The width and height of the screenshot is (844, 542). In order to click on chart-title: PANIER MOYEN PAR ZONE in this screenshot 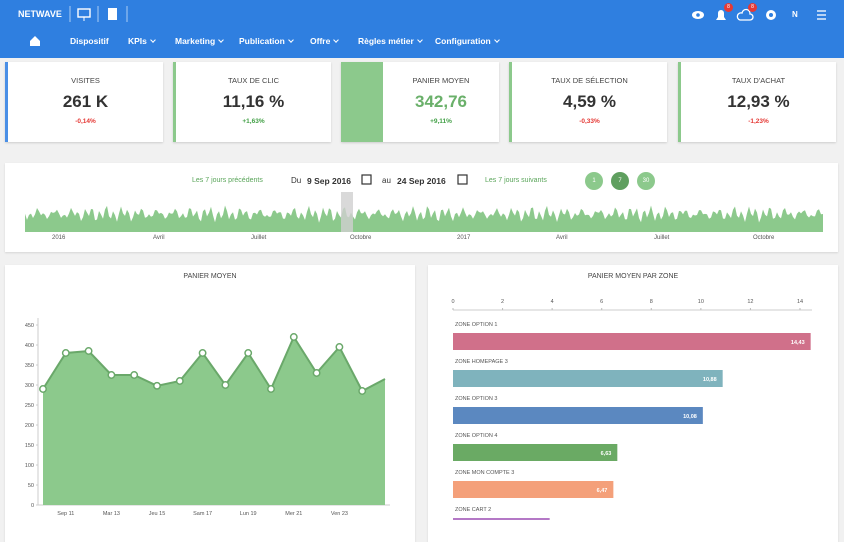, I will do `click(633, 276)`.